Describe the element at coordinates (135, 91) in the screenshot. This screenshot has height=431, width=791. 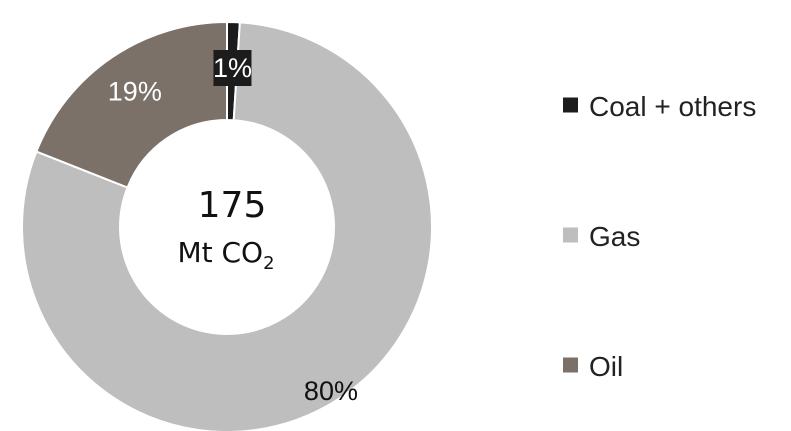
I see `pct-label-oil: 19%` at that location.